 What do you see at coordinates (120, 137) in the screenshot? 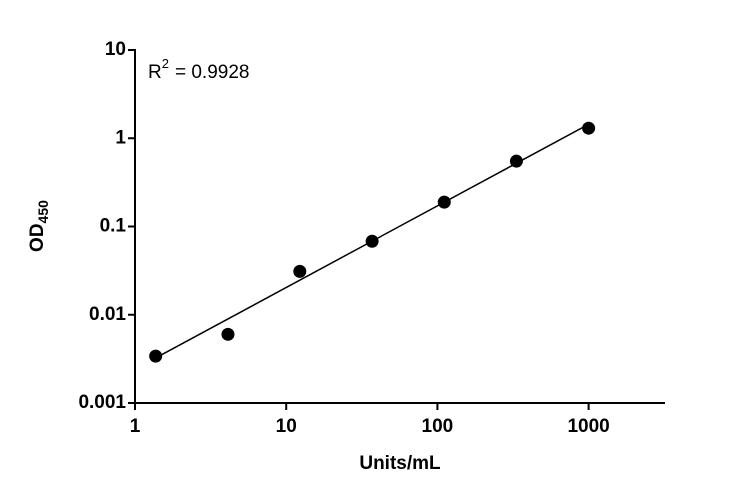
I see `y-tick-label: 1` at bounding box center [120, 137].